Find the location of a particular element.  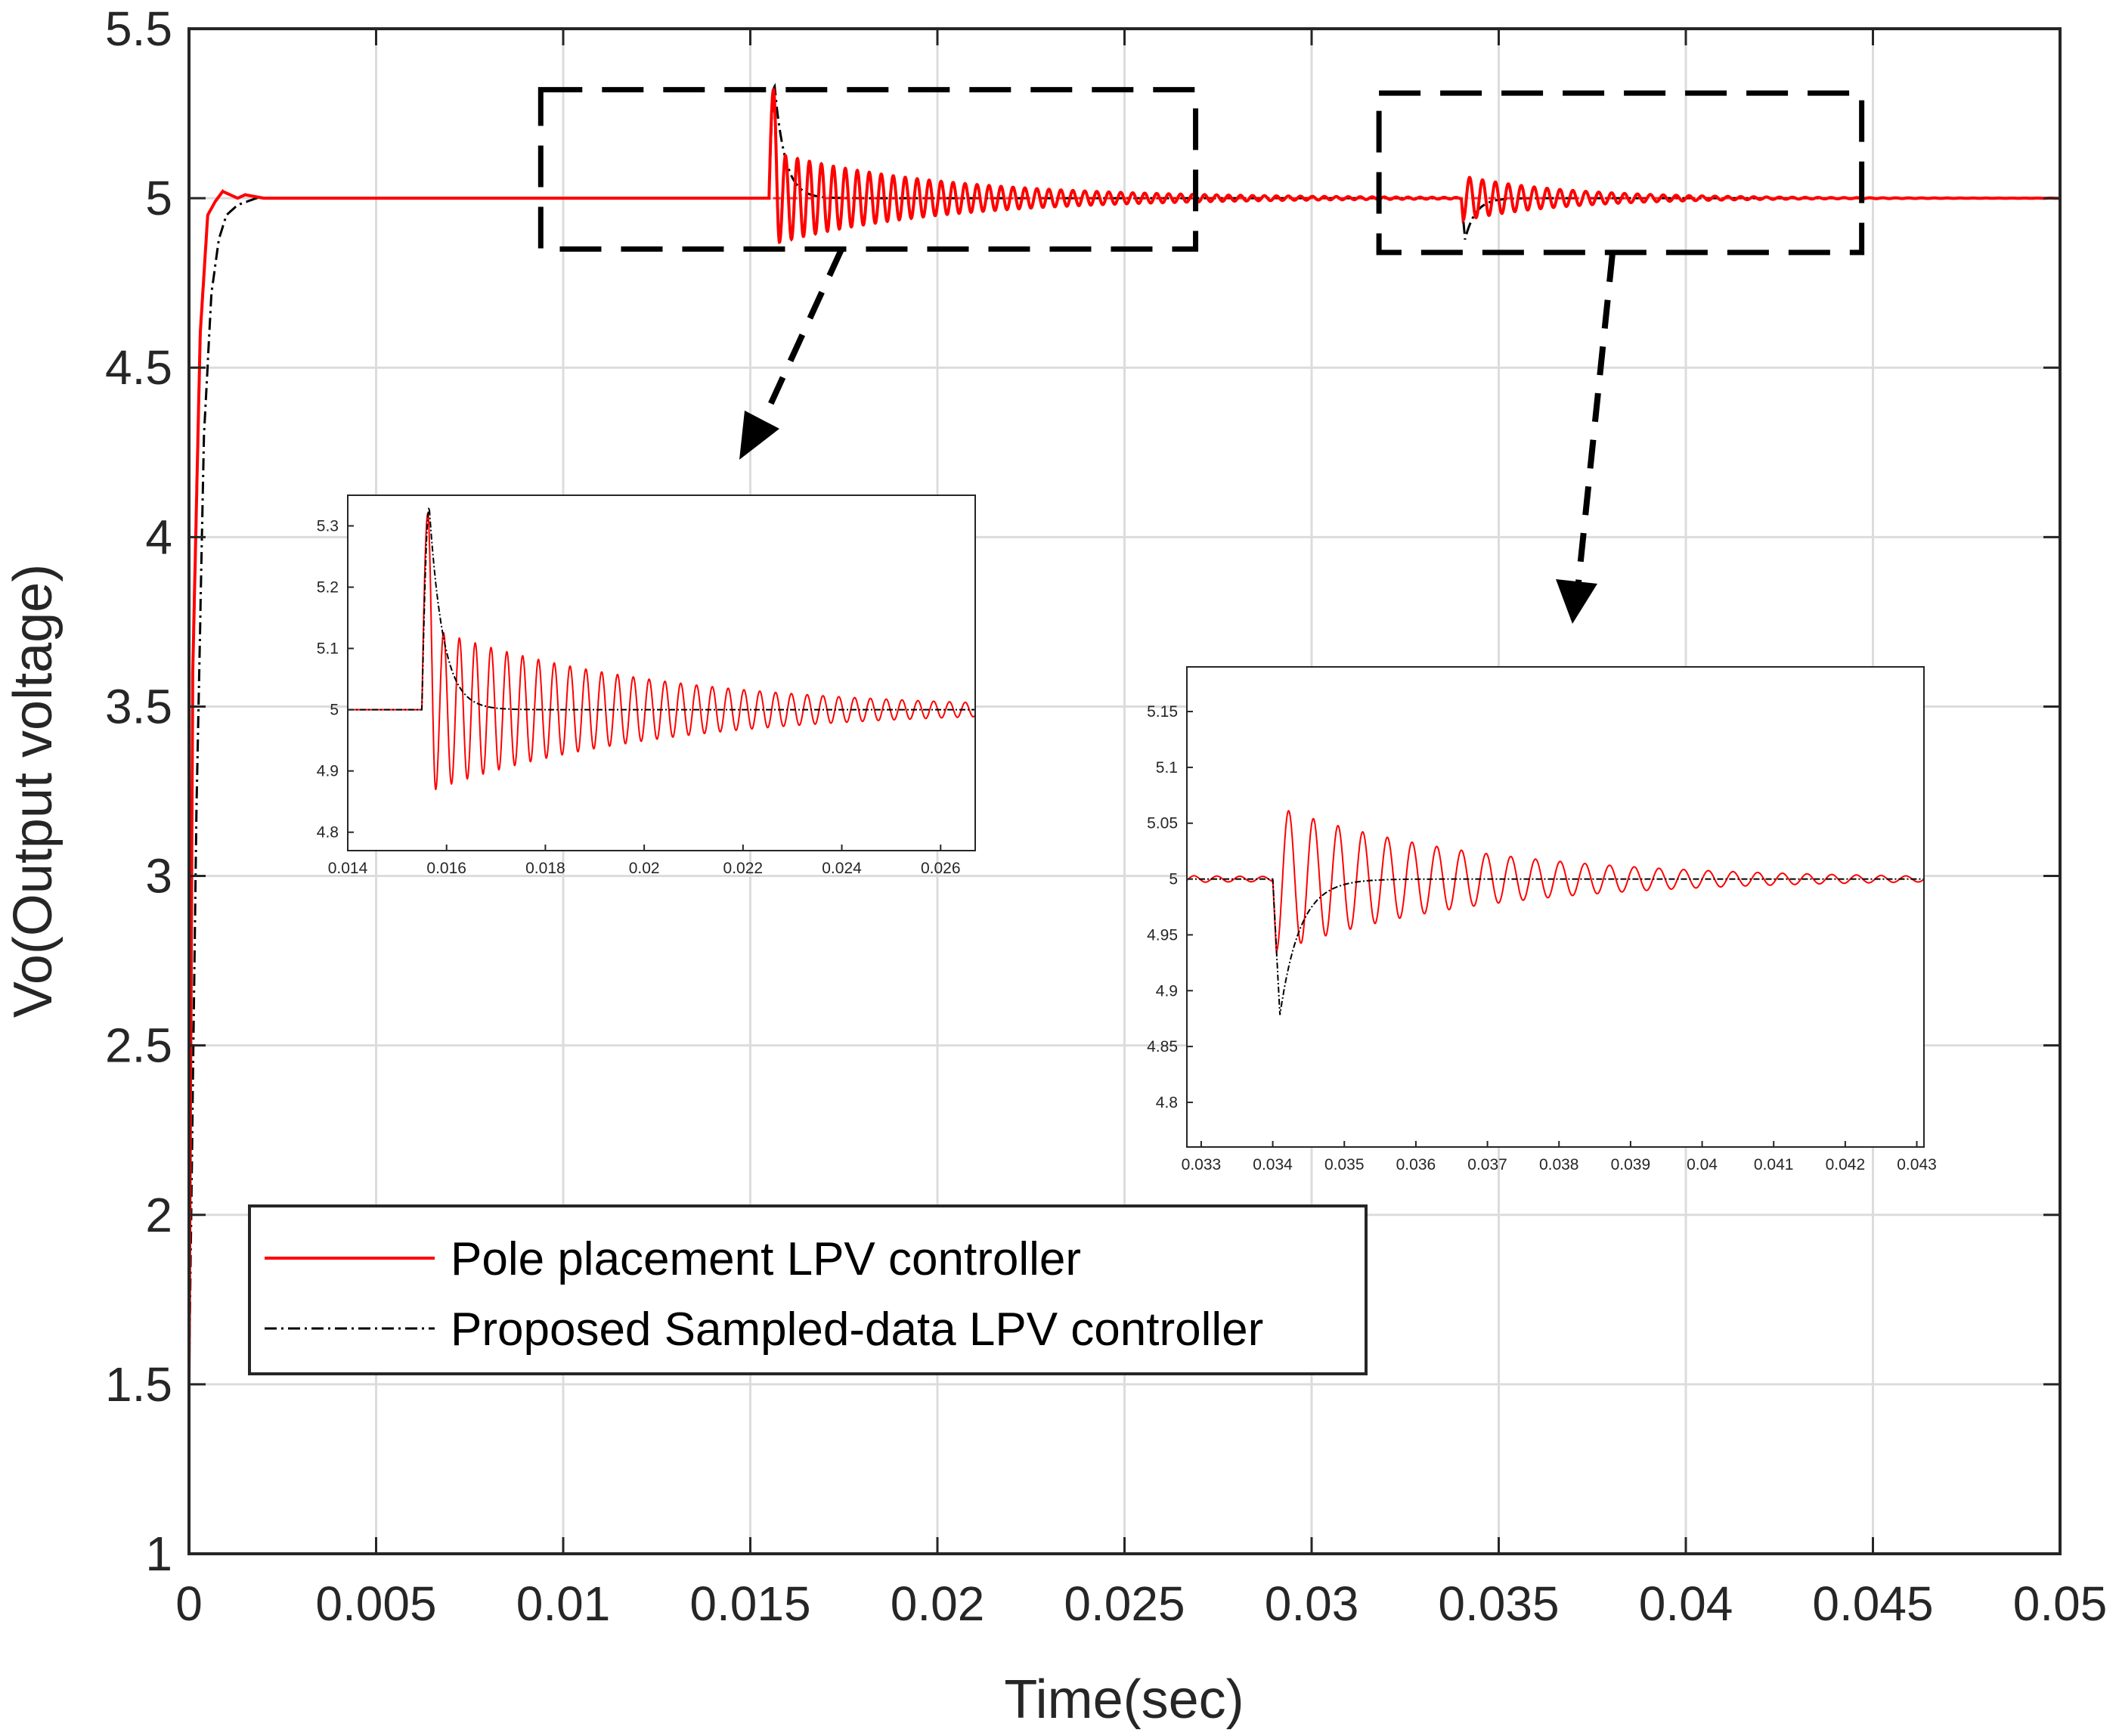

inset-x-tick-label: 0.041 is located at coordinates (1774, 1164).